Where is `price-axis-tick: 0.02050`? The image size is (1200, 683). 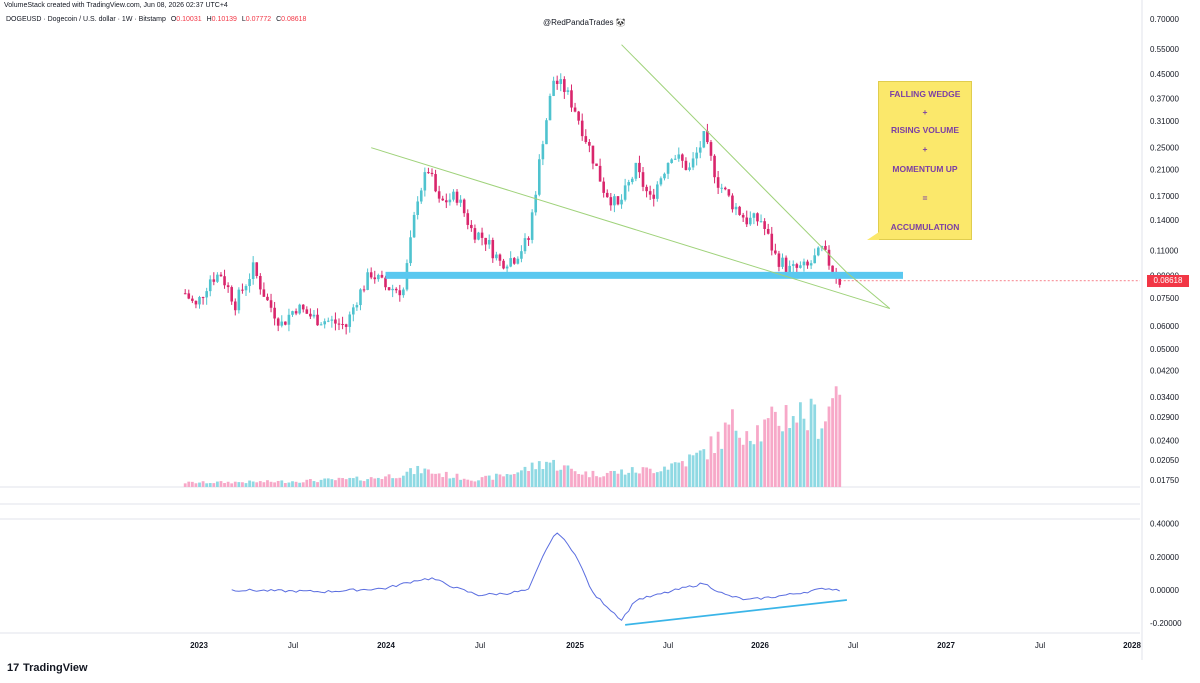 price-axis-tick: 0.02050 is located at coordinates (1164, 460).